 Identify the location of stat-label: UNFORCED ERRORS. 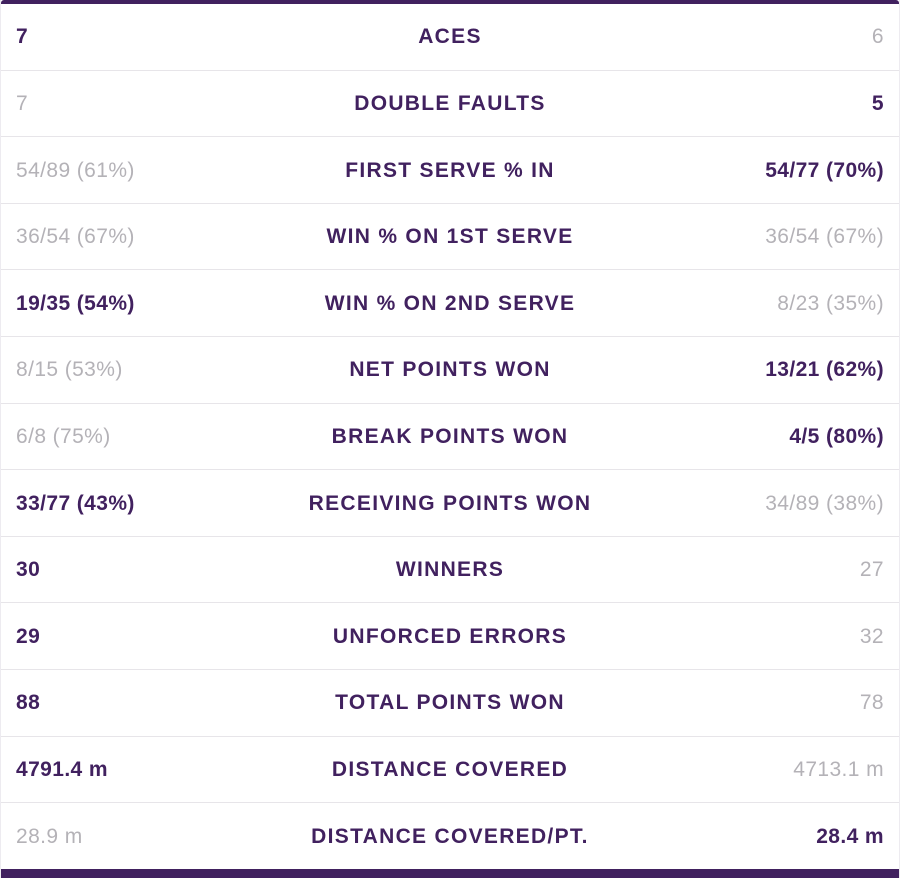
(450, 636).